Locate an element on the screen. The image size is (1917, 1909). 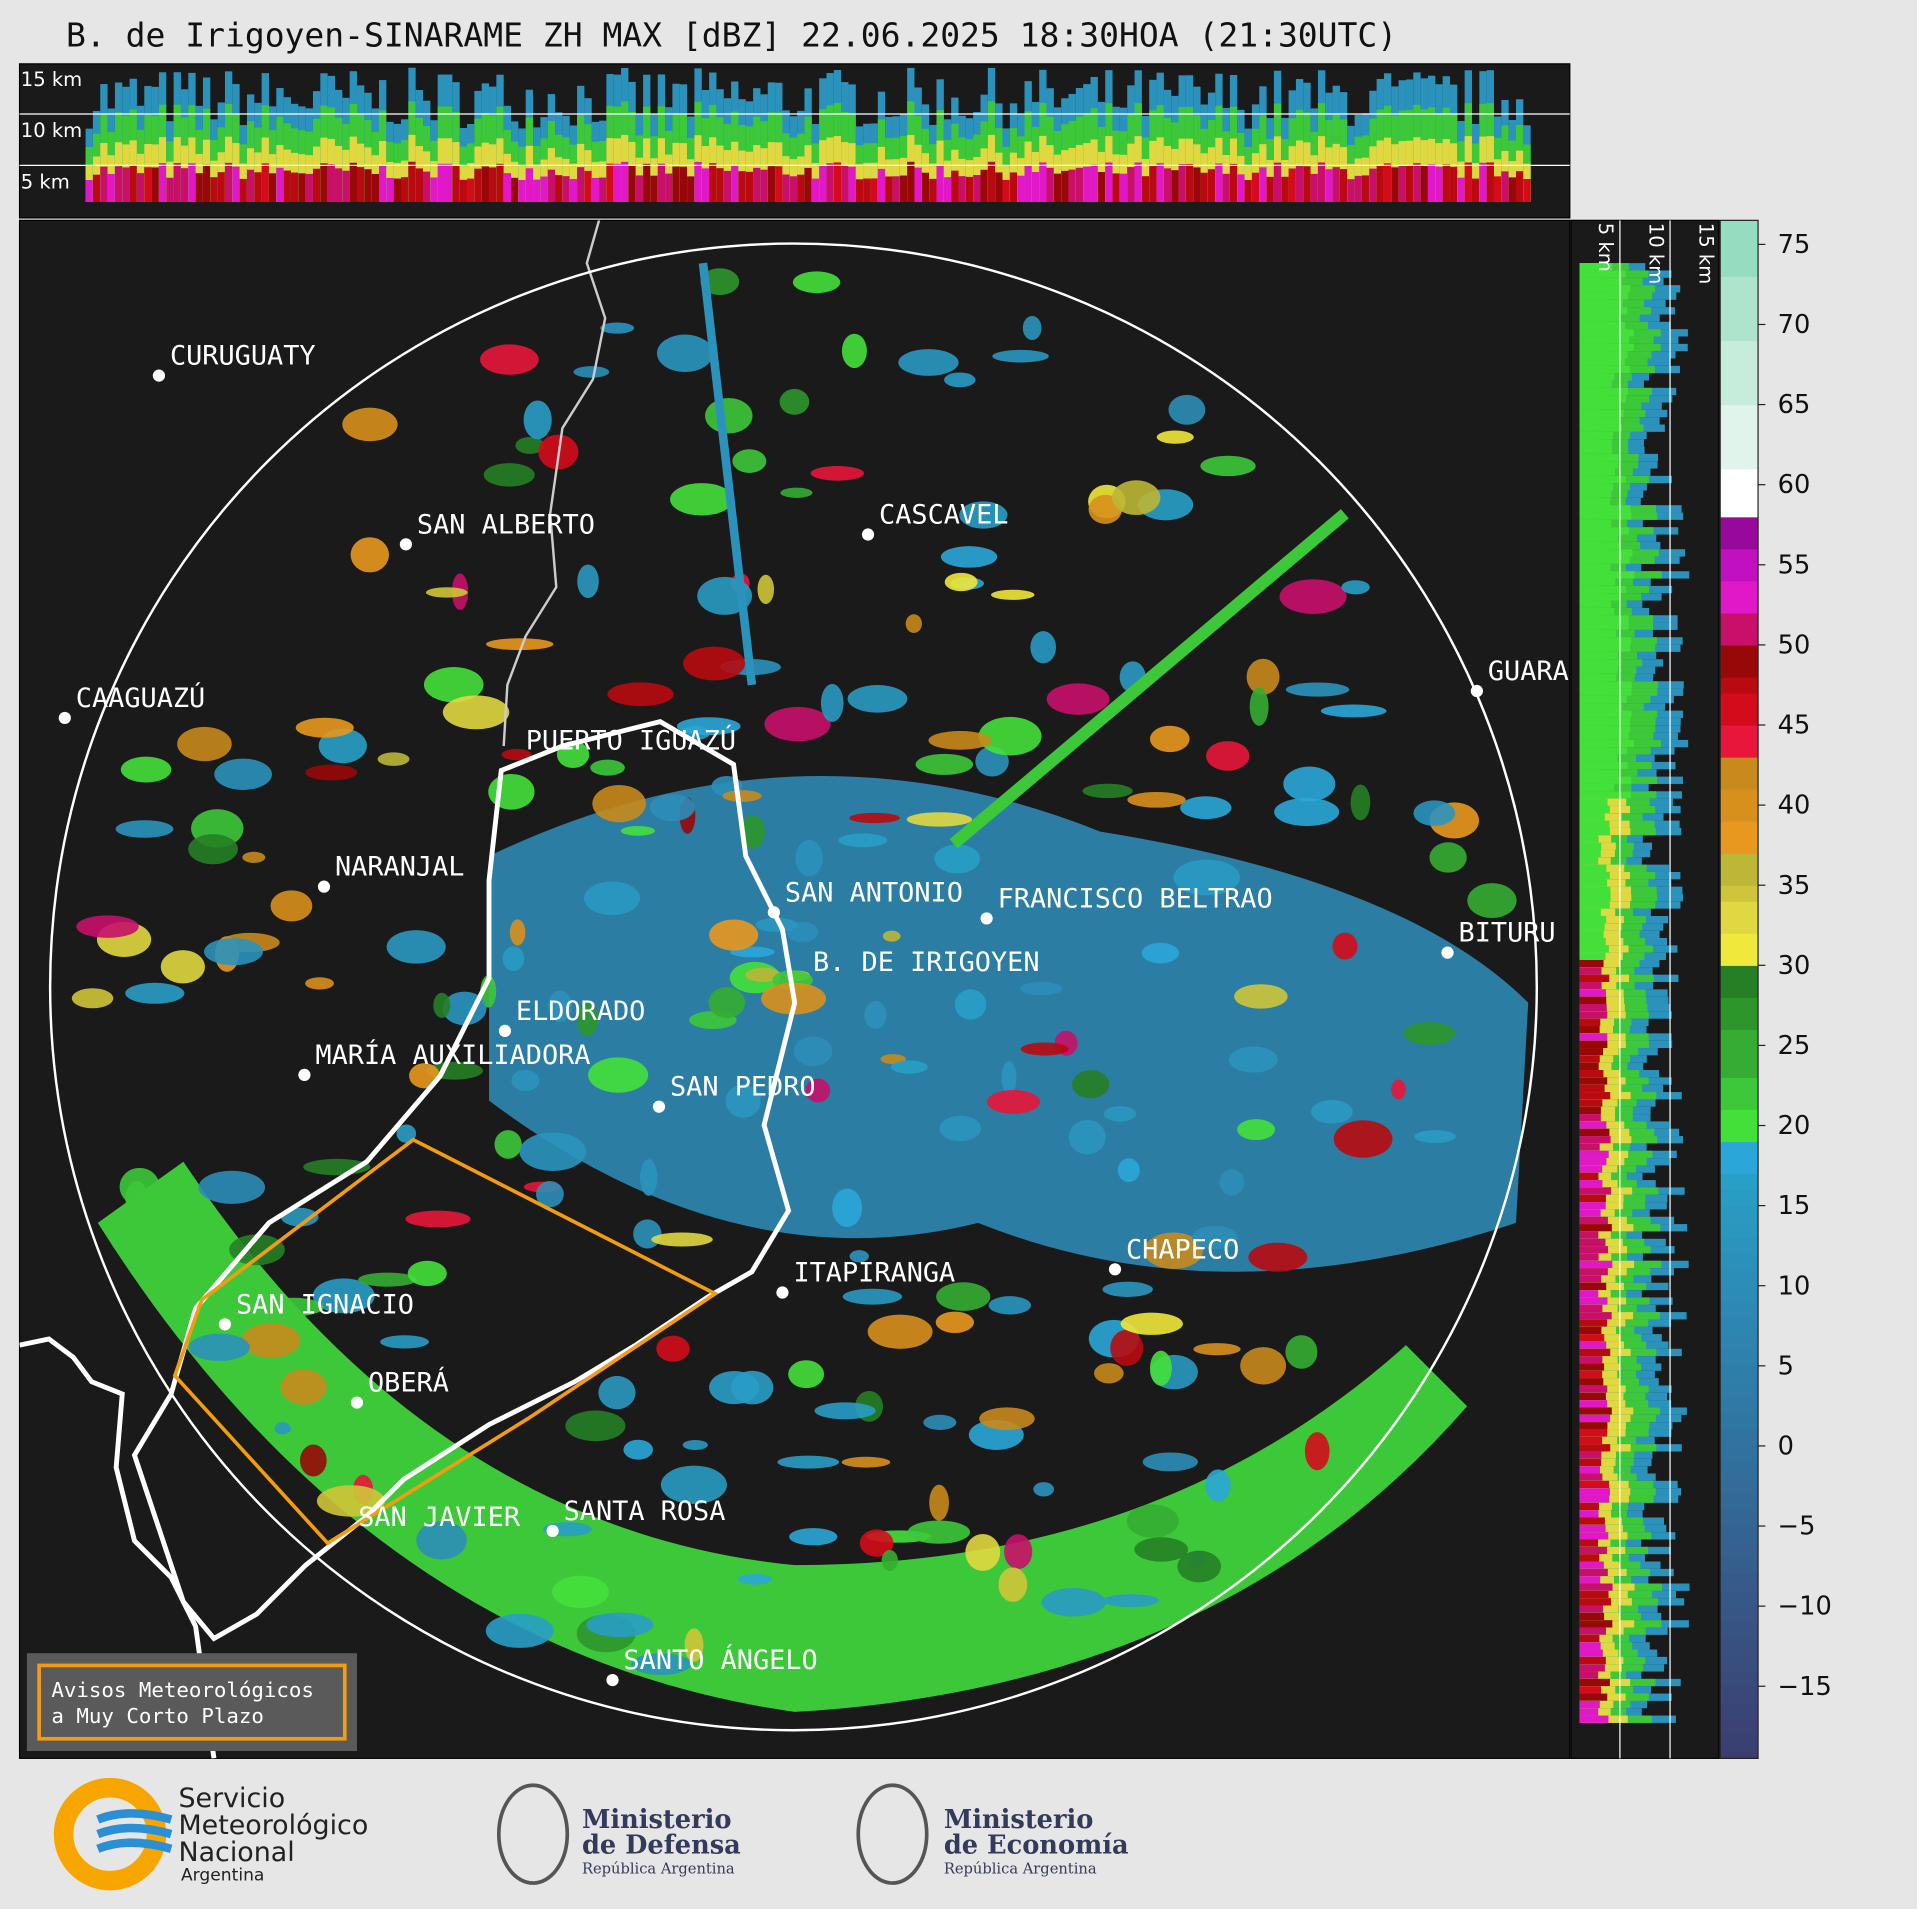
colorbar-tick-label: 25 is located at coordinates (1794, 1046).